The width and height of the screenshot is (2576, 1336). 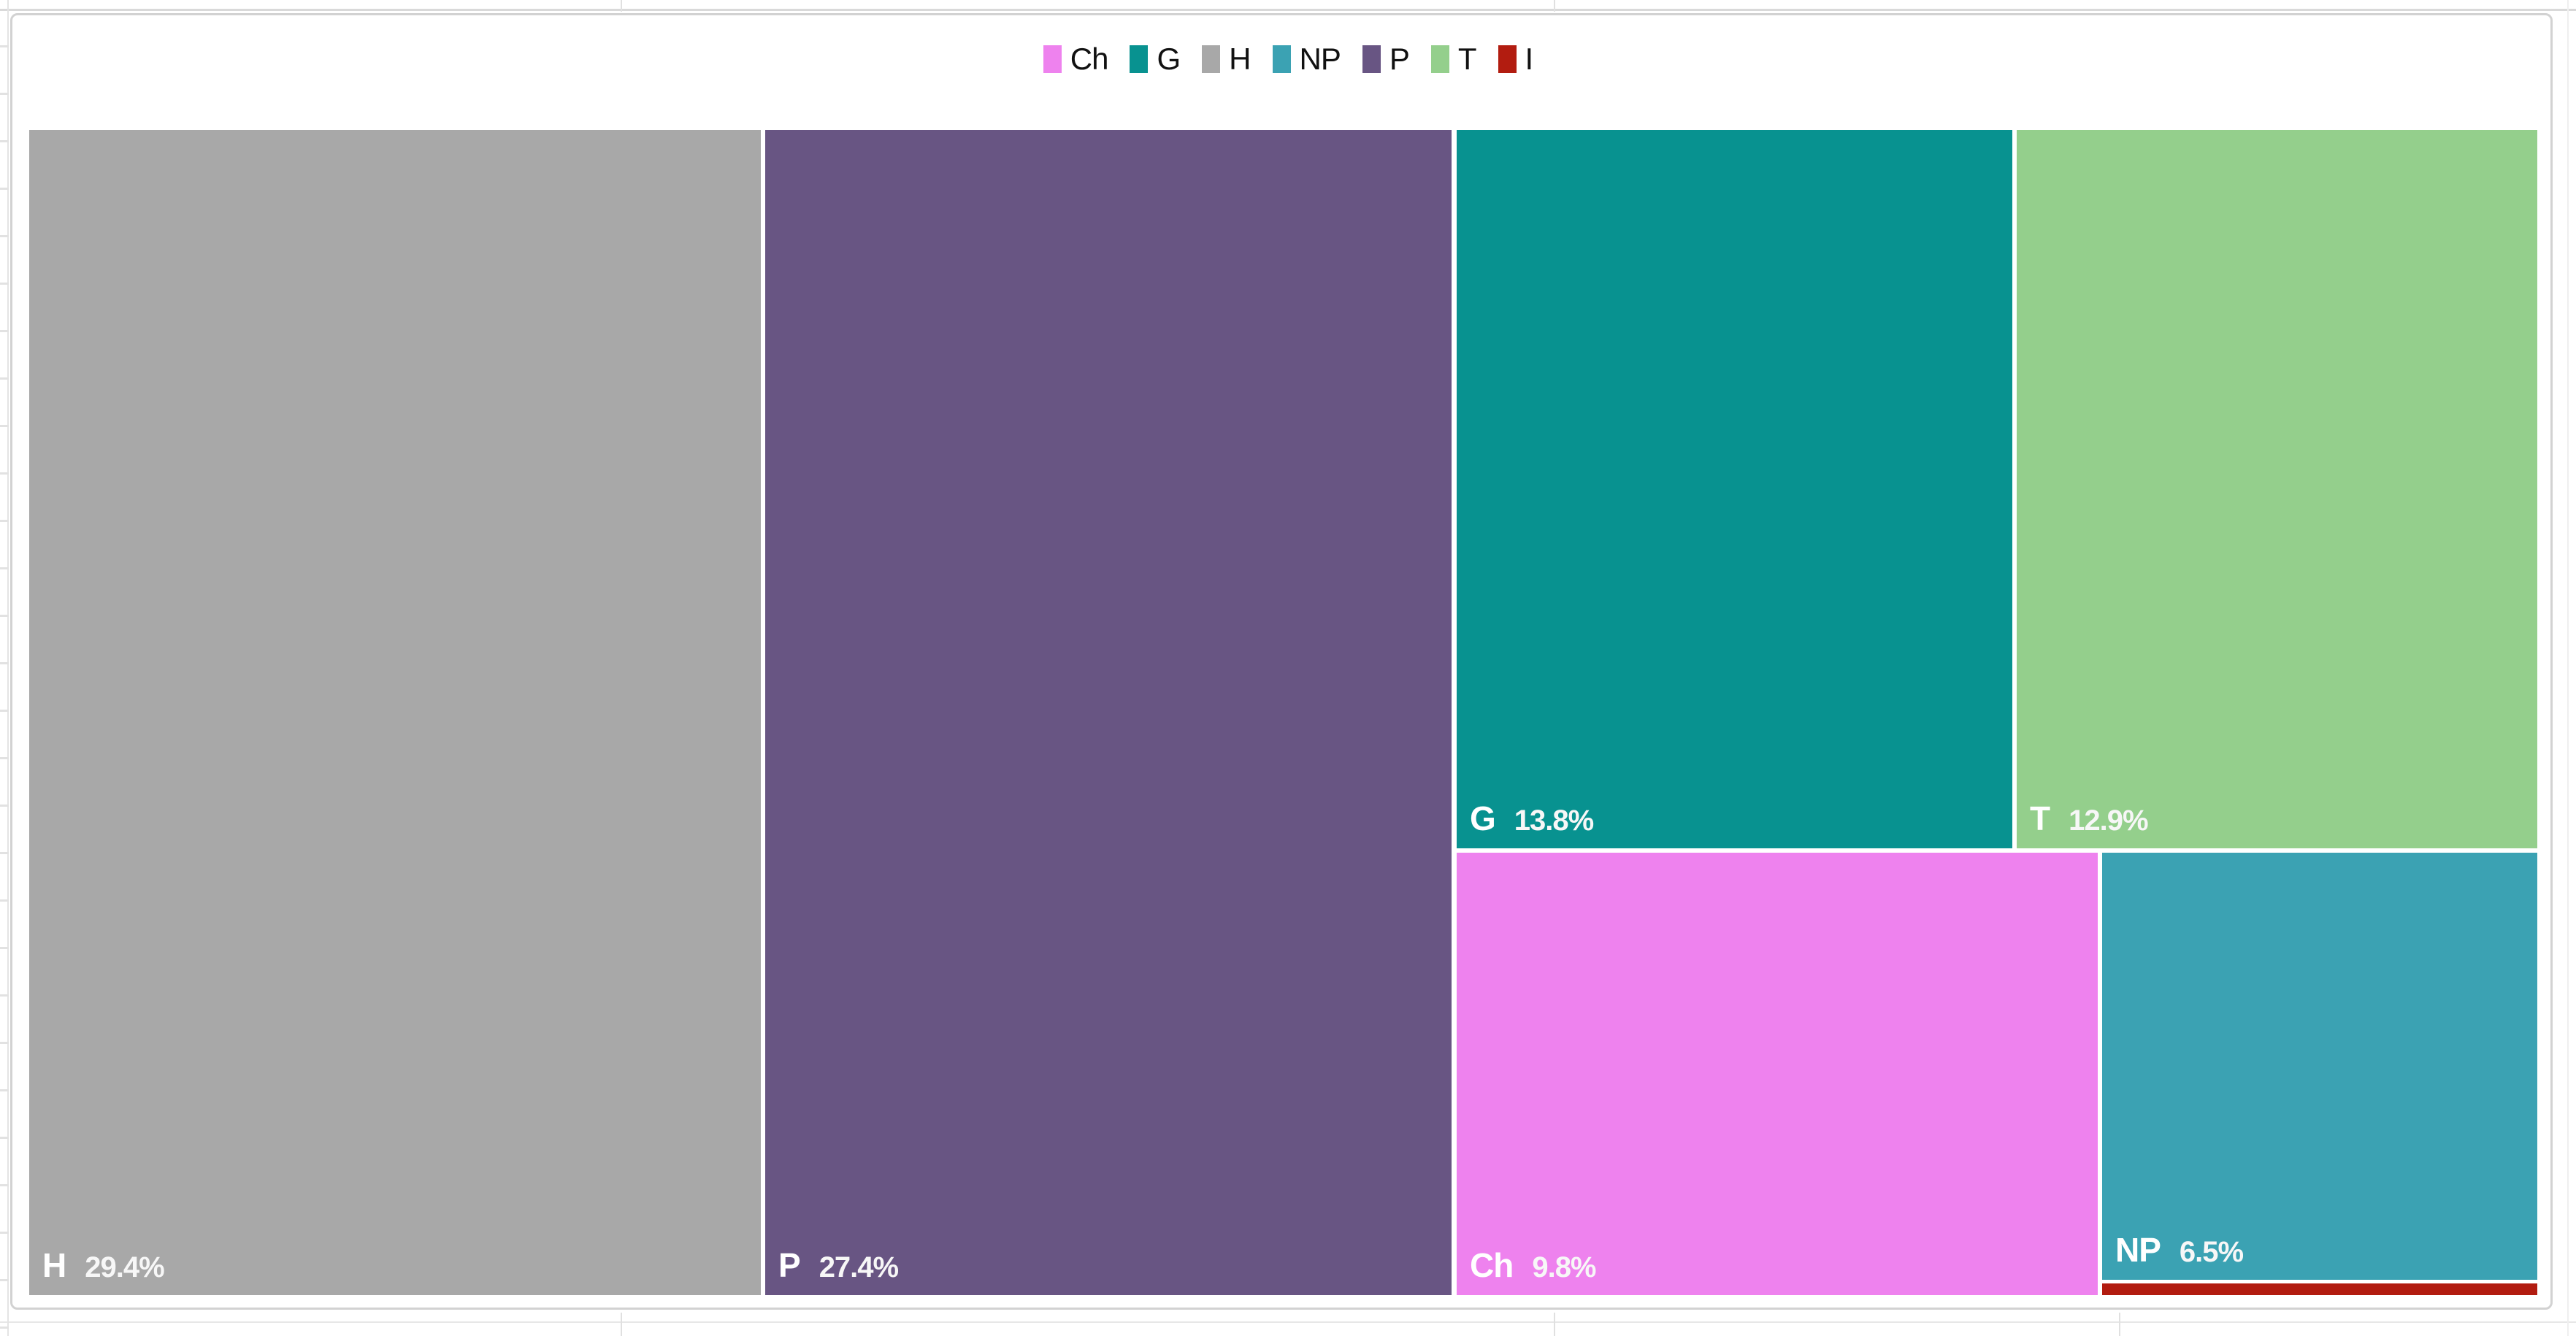 I want to click on legend-swatch-t, so click(x=1439, y=59).